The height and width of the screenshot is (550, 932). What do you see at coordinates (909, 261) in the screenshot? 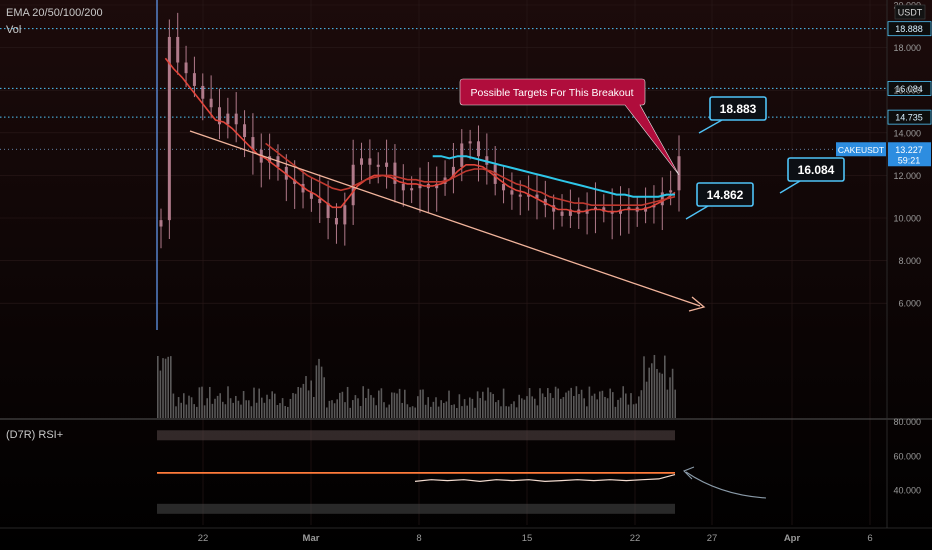
I see `y-tick-label: 8.000` at bounding box center [909, 261].